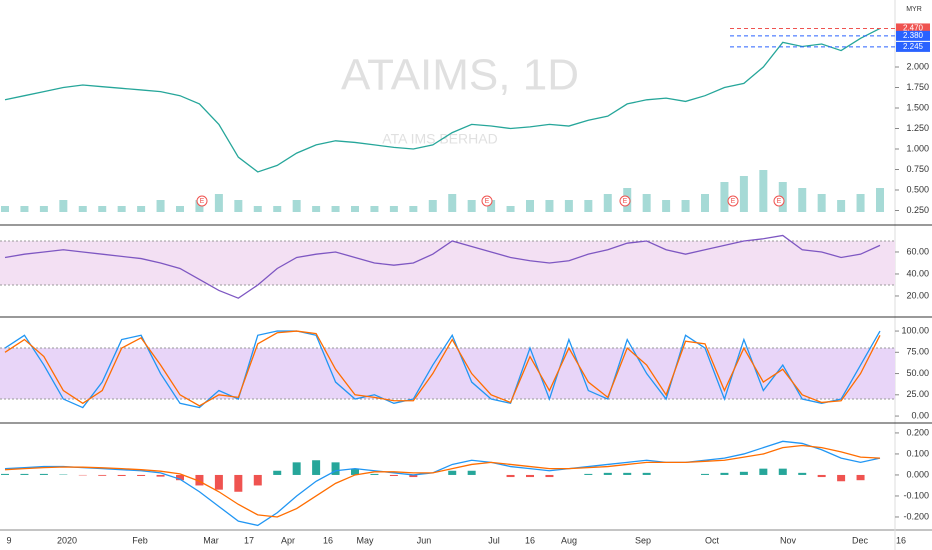  What do you see at coordinates (917, 474) in the screenshot?
I see `y-tick-label: 0.000` at bounding box center [917, 474].